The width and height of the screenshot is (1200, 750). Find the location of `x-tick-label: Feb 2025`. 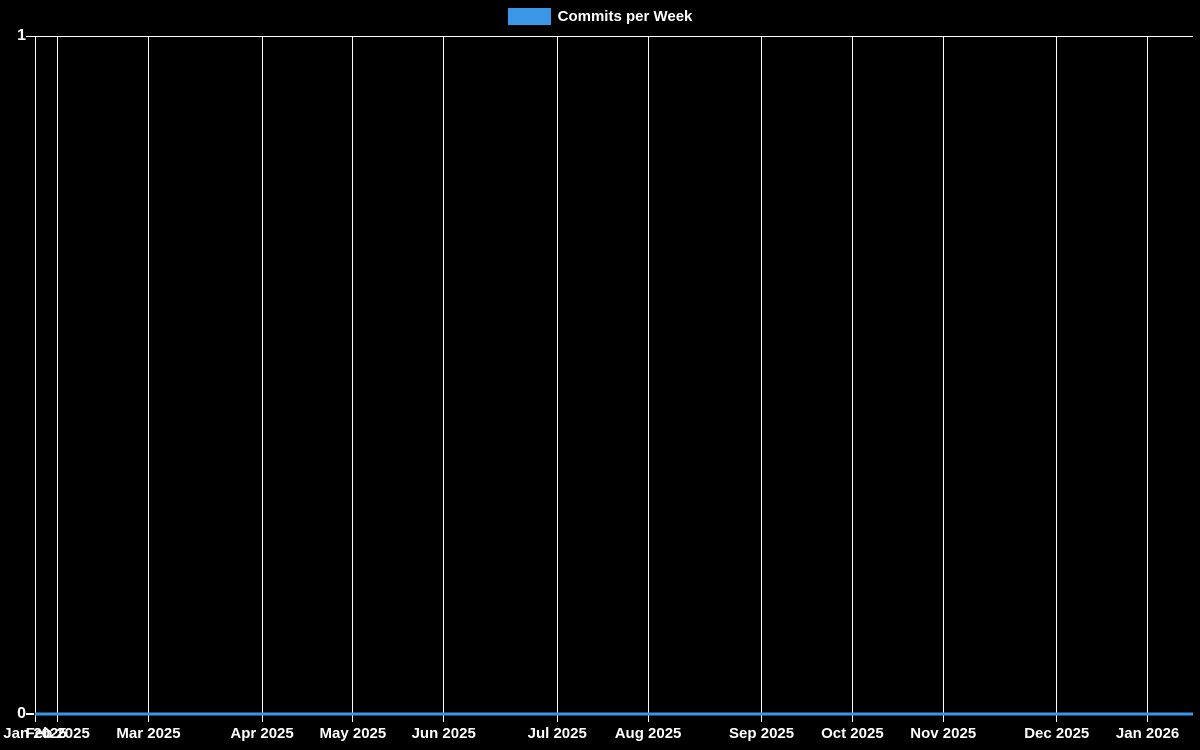

x-tick-label: Feb 2025 is located at coordinates (57, 733).